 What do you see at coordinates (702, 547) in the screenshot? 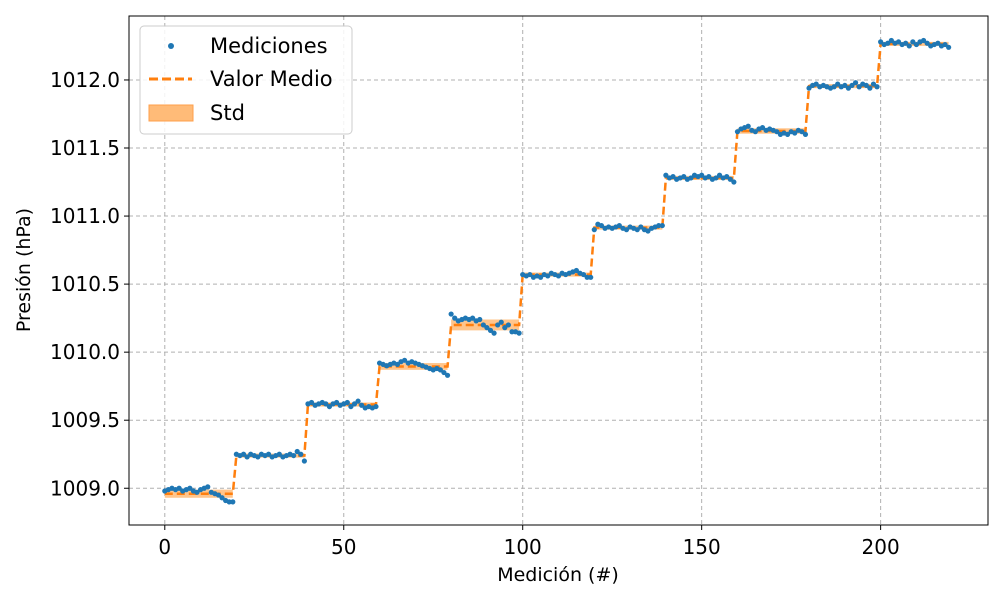
I see `x-tick-label: 150` at bounding box center [702, 547].